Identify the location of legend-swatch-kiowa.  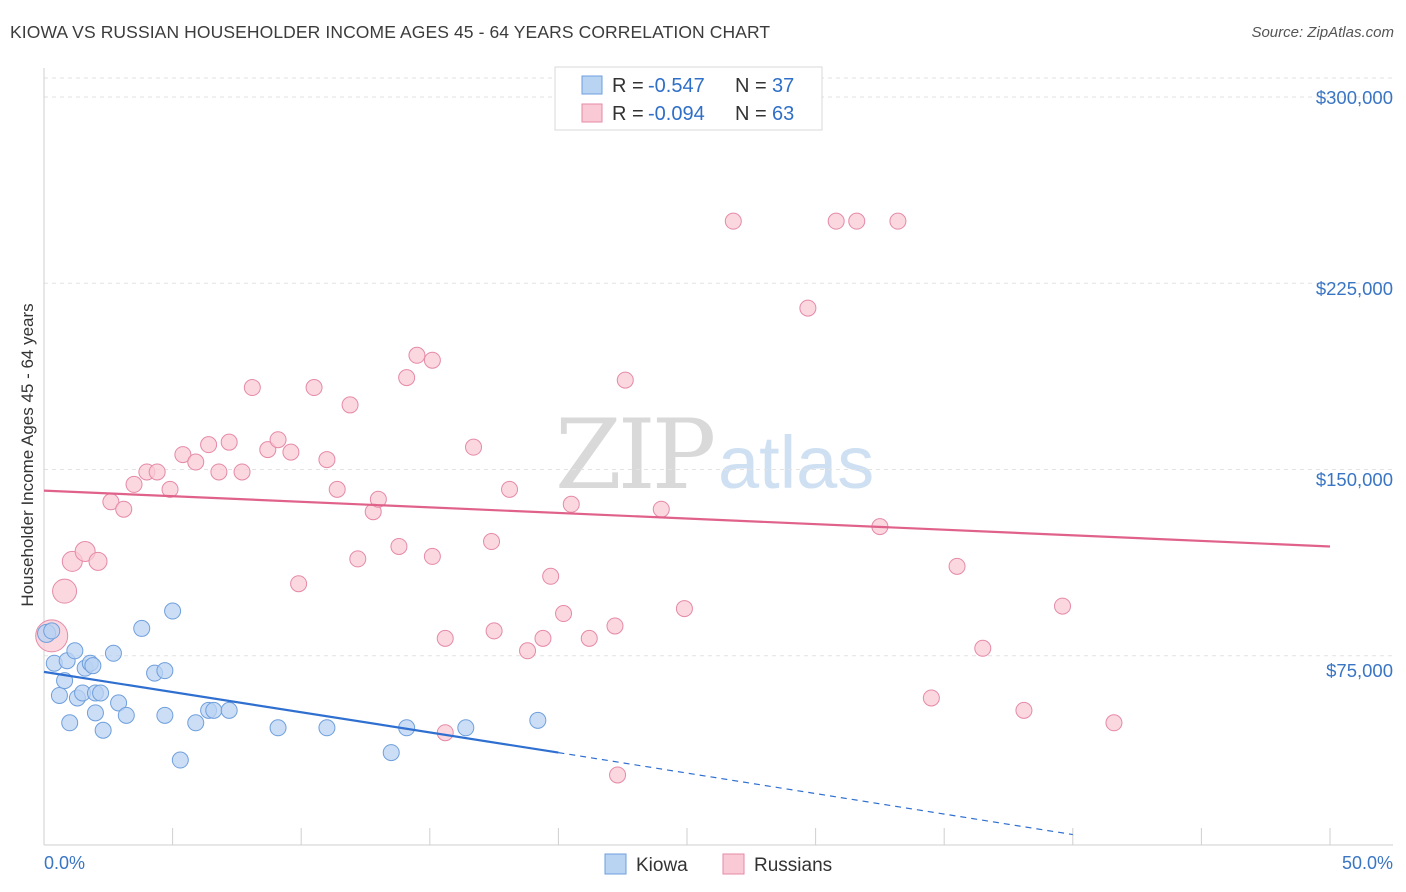
(615, 864).